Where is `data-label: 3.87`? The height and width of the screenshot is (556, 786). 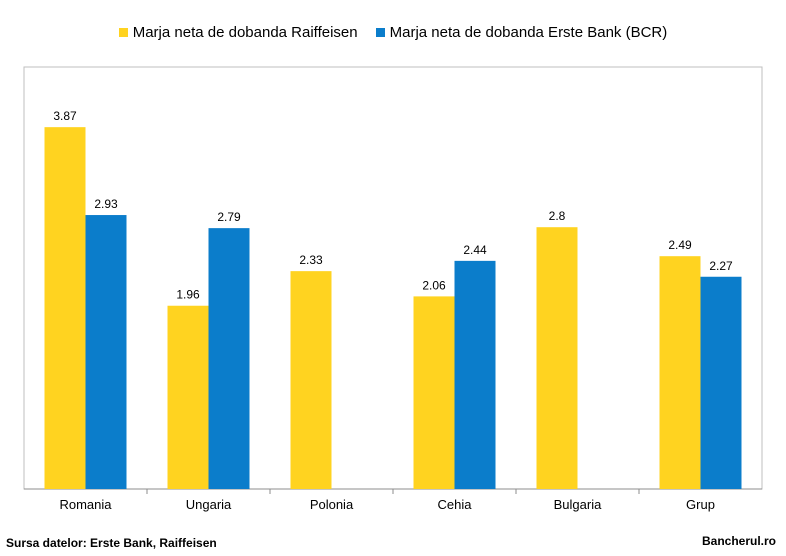 data-label: 3.87 is located at coordinates (65, 116).